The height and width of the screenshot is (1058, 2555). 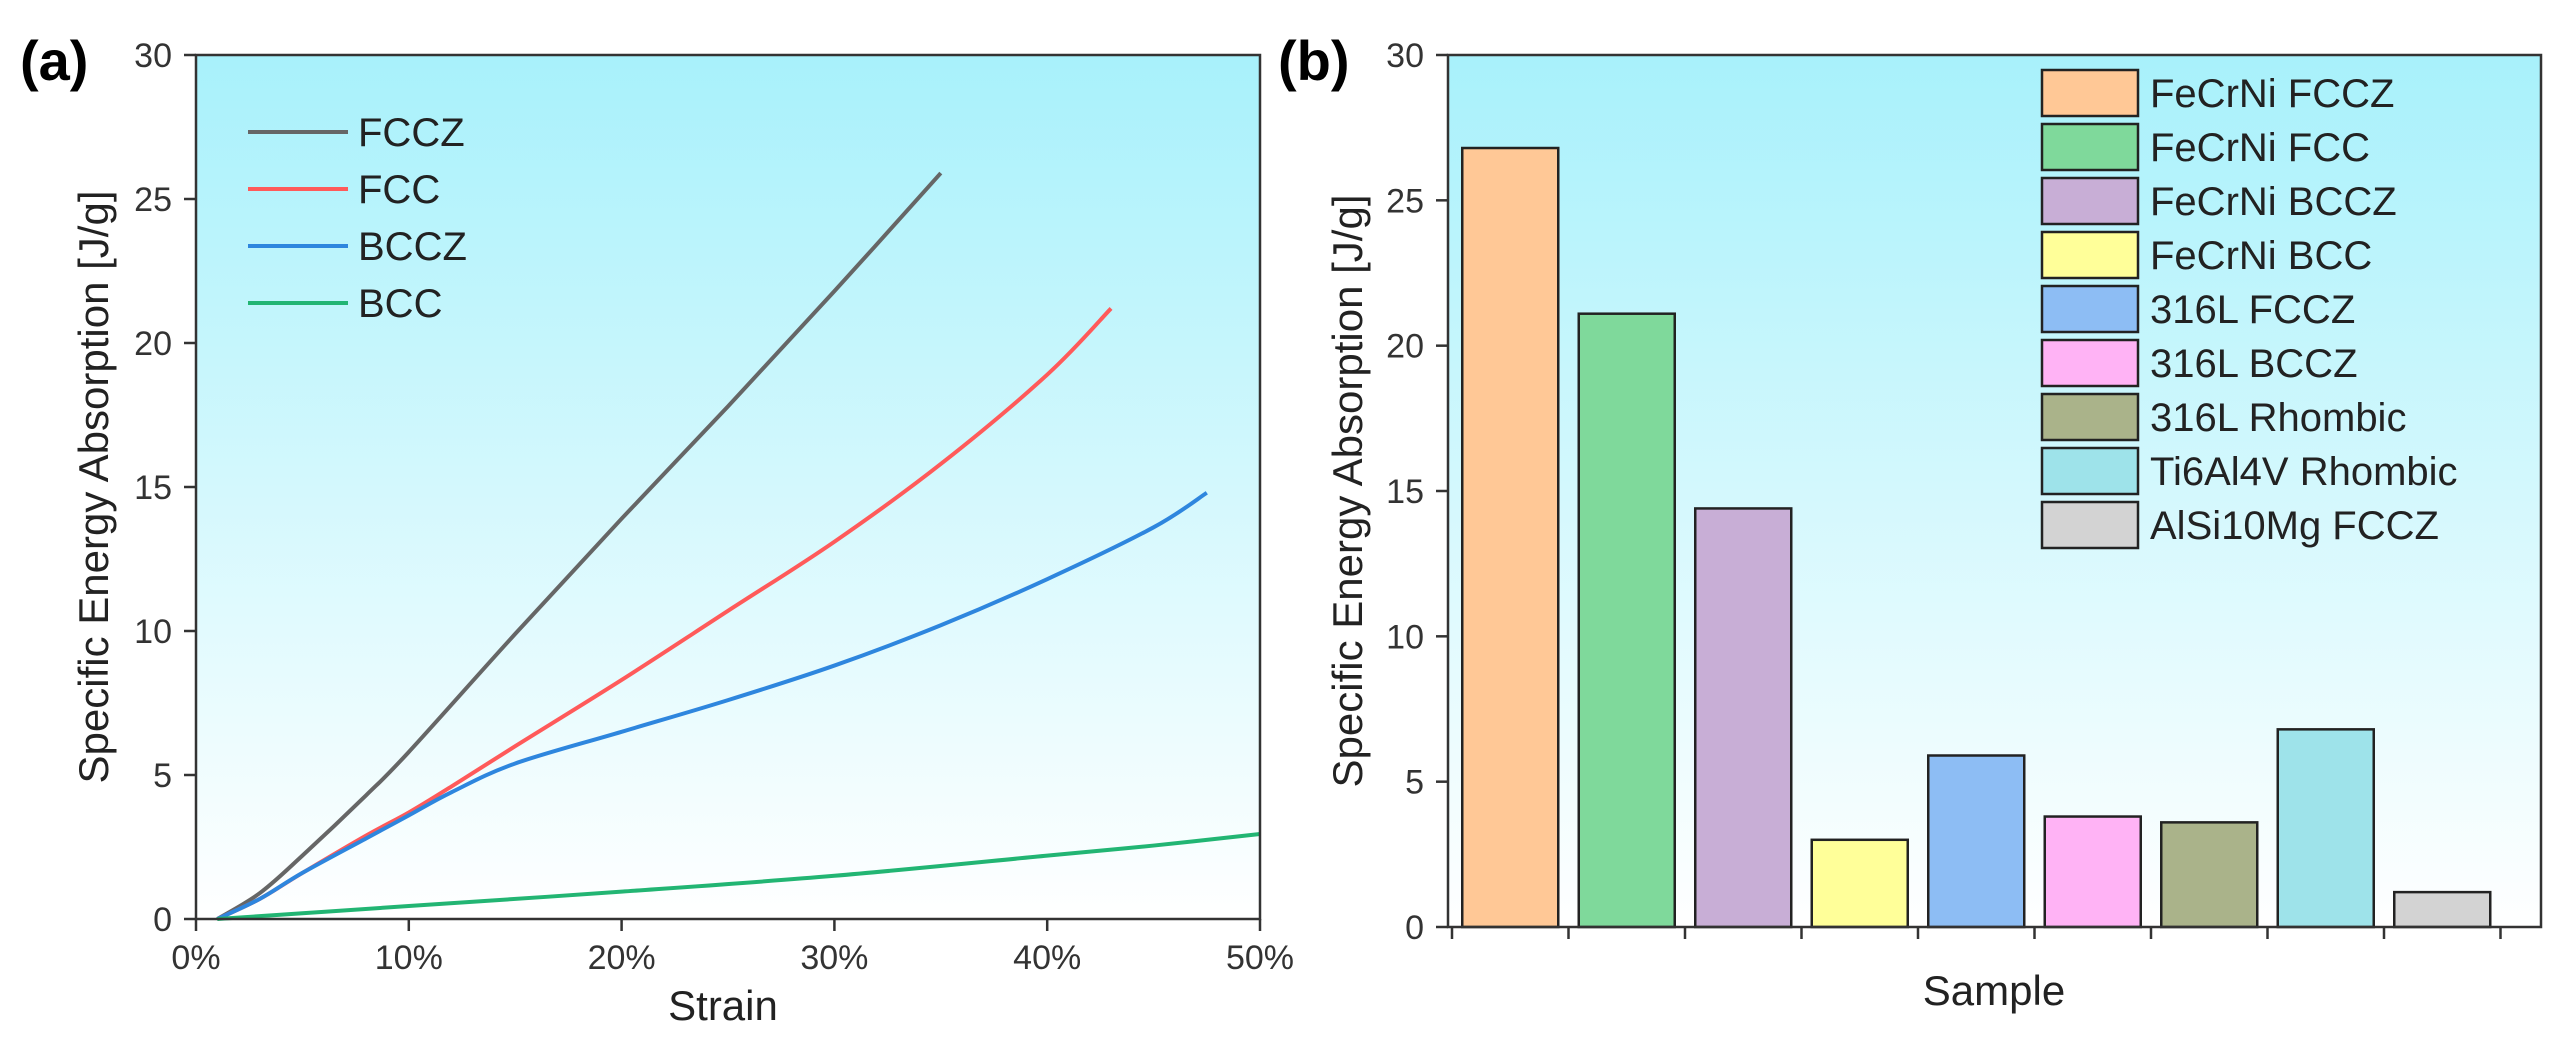 I want to click on y-tick-label-b: 30, so click(x=1405, y=56).